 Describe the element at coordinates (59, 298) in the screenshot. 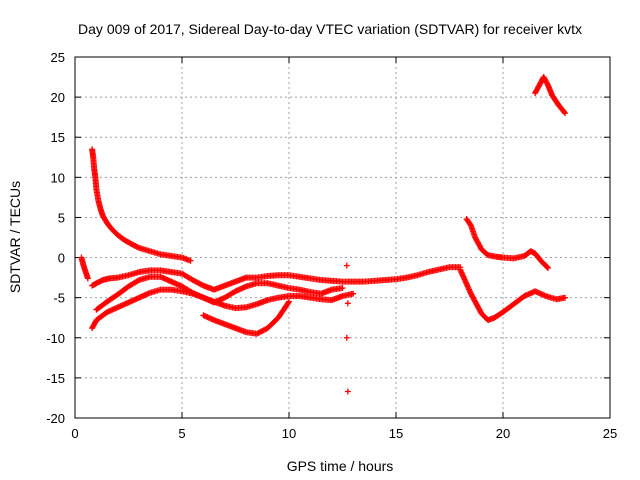

I see `y-tick-label: -5` at that location.